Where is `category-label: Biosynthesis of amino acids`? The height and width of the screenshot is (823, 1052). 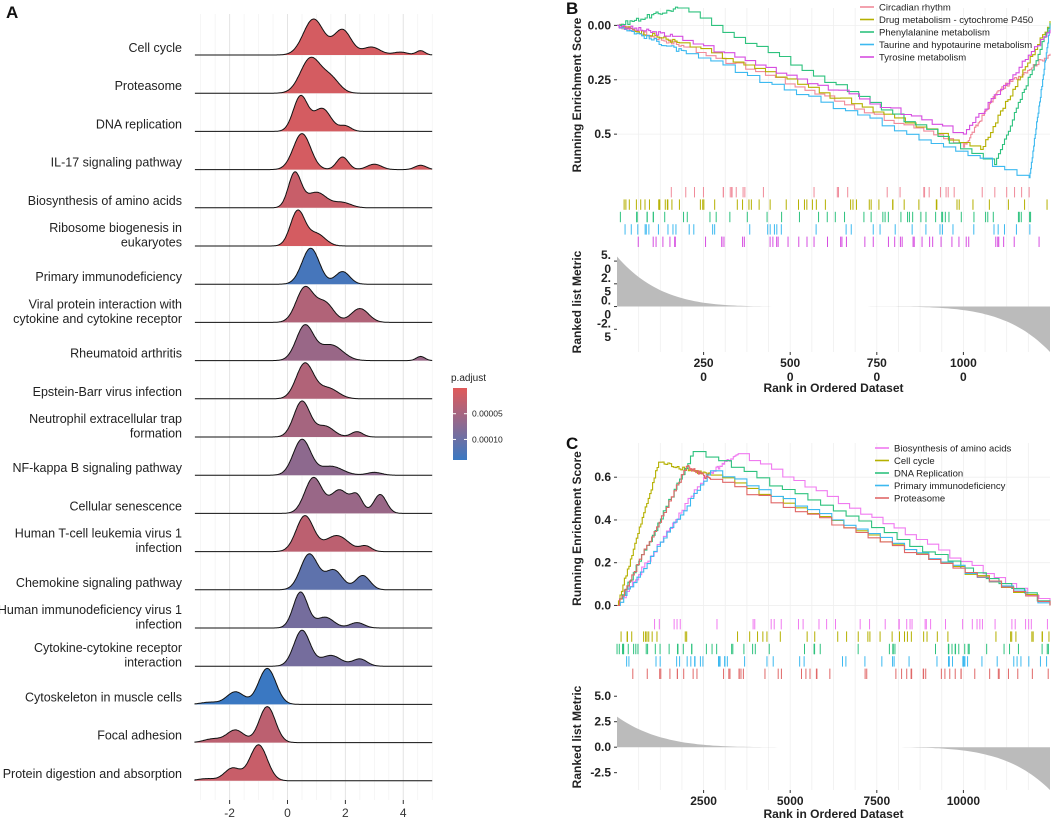
category-label: Biosynthesis of amino acids is located at coordinates (105, 201).